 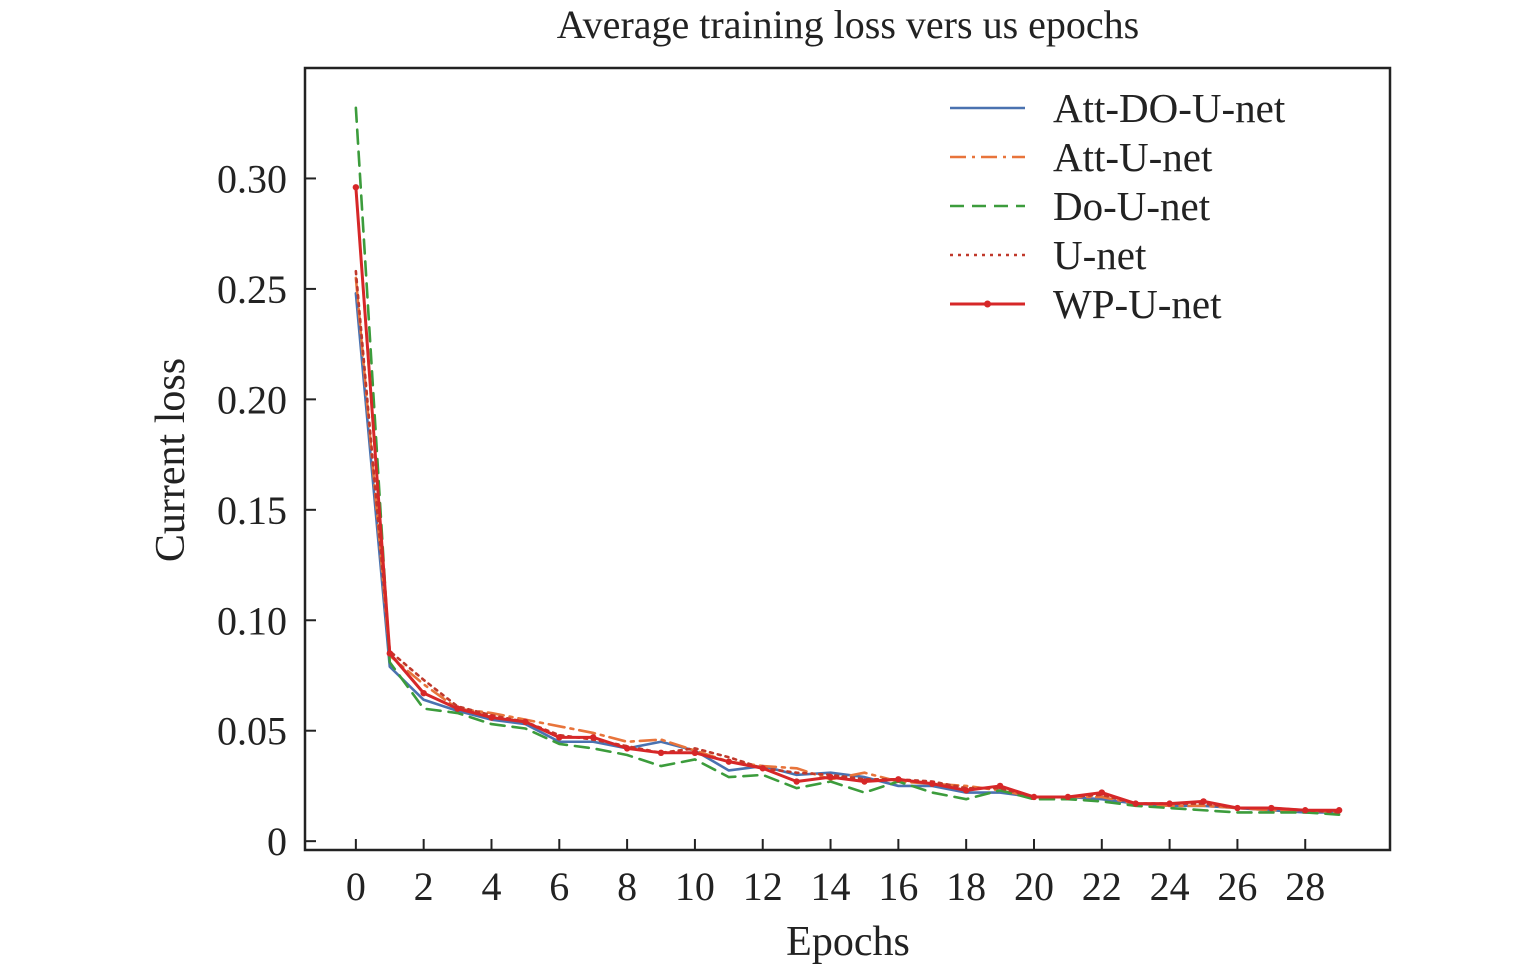 I want to click on x-axis-label: Epochs, so click(x=848, y=942).